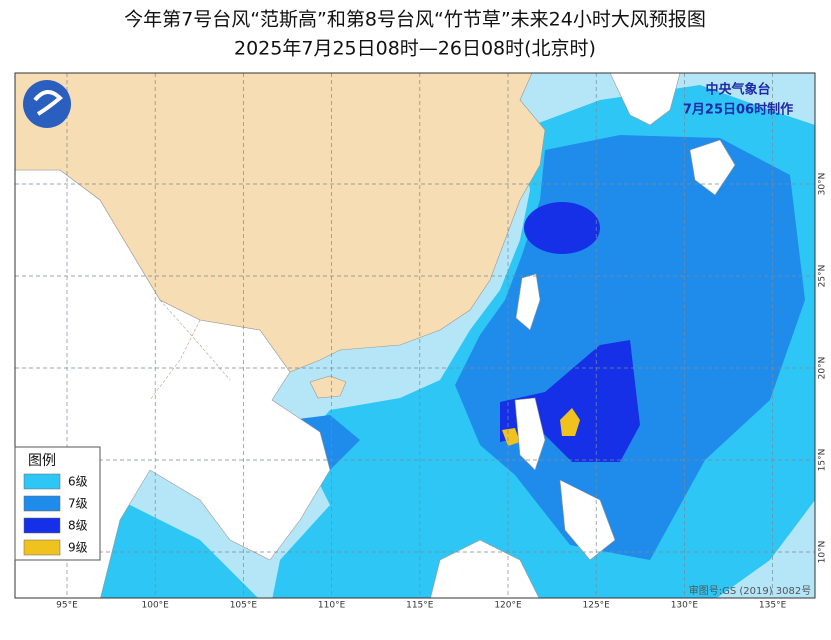 Image resolution: width=831 pixels, height=640 pixels. I want to click on land-taiwan, so click(528, 302).